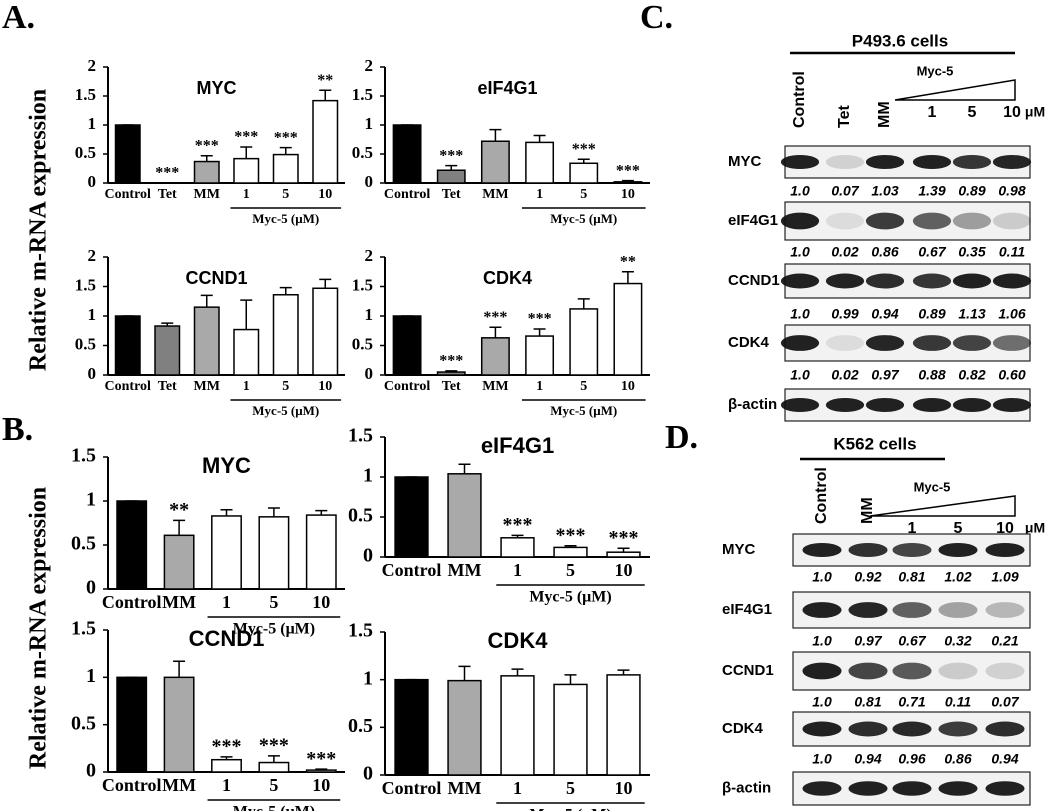  Describe the element at coordinates (518, 640) in the screenshot. I see `chart-title: CDK4` at that location.